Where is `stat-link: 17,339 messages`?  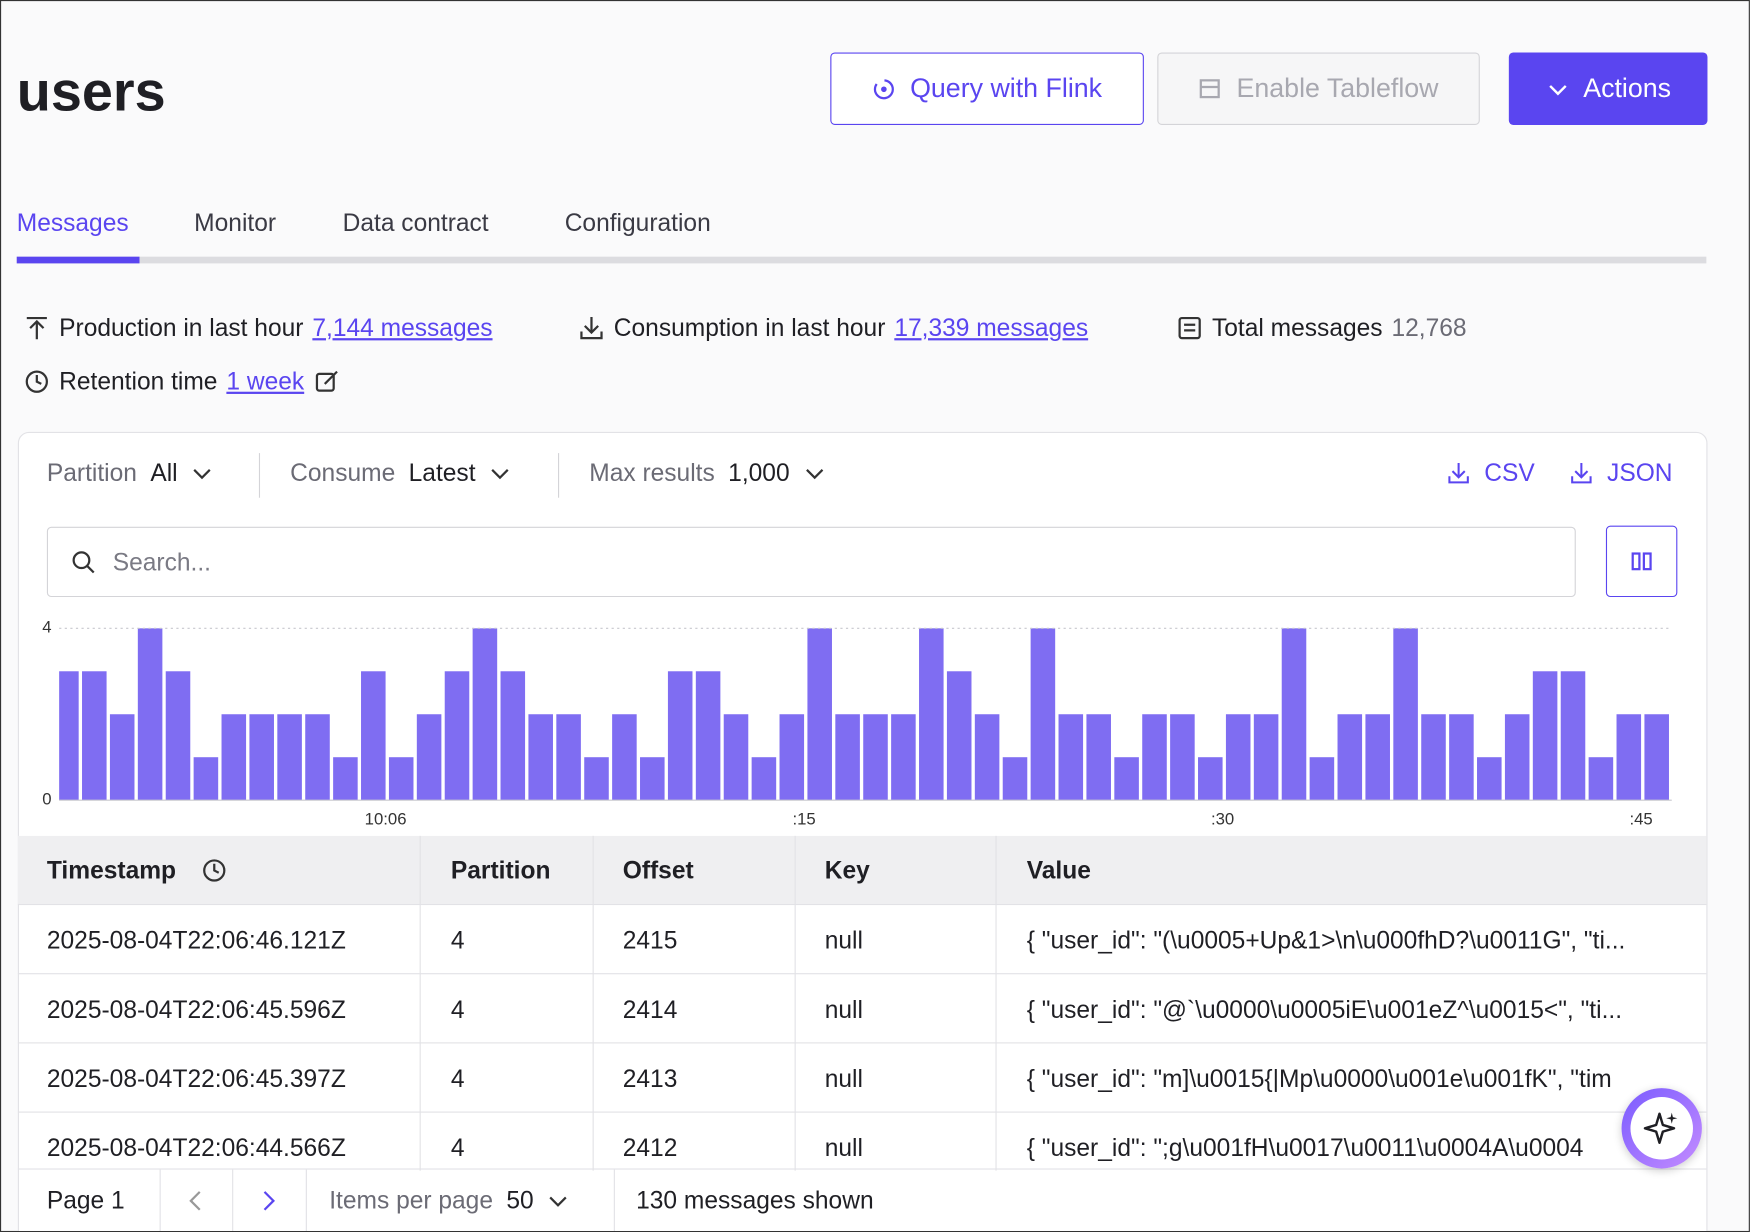 stat-link: 17,339 messages is located at coordinates (991, 327).